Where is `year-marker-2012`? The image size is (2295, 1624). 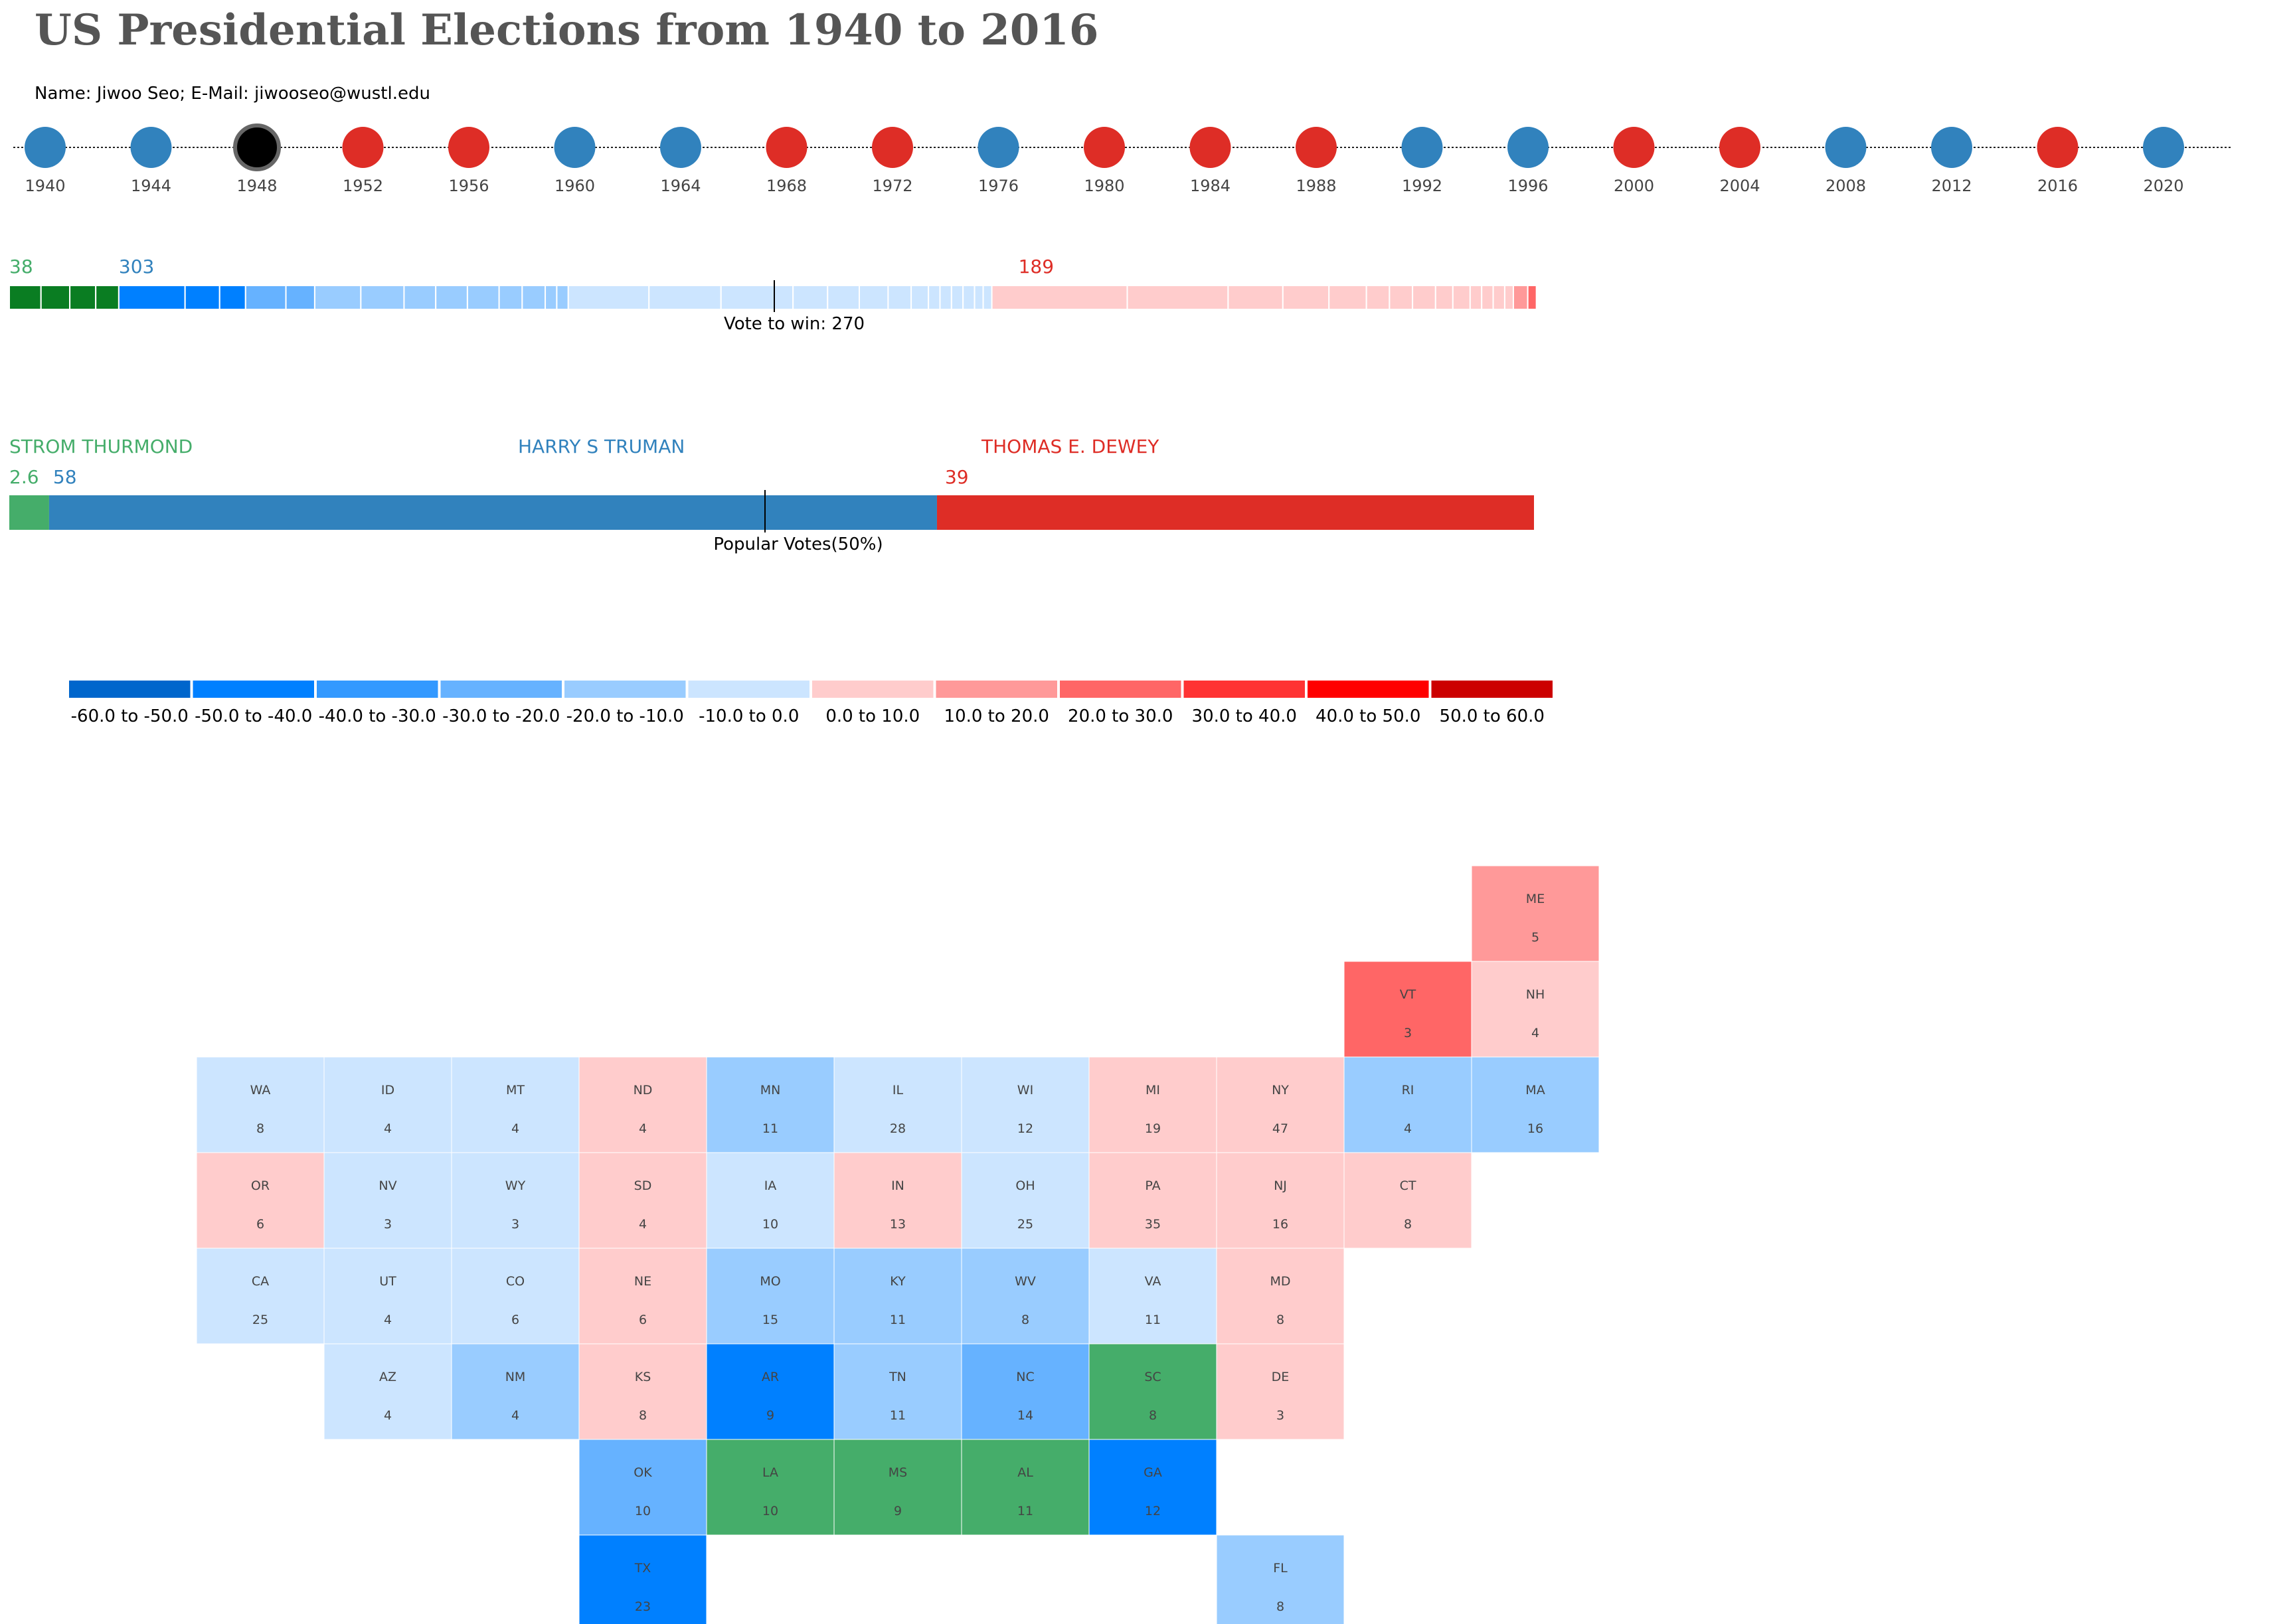
year-marker-2012 is located at coordinates (1951, 147).